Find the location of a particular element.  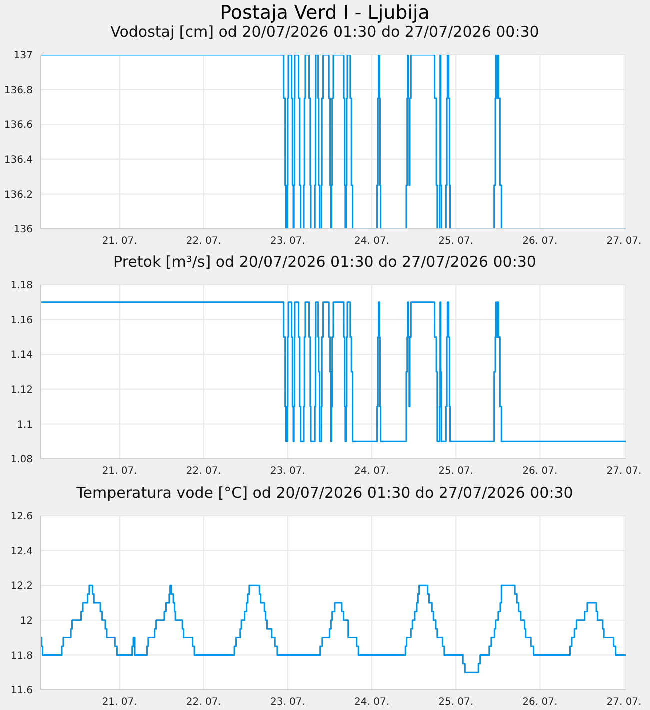

chart-title: Postaja Verd I - Ljubija is located at coordinates (325, 13).